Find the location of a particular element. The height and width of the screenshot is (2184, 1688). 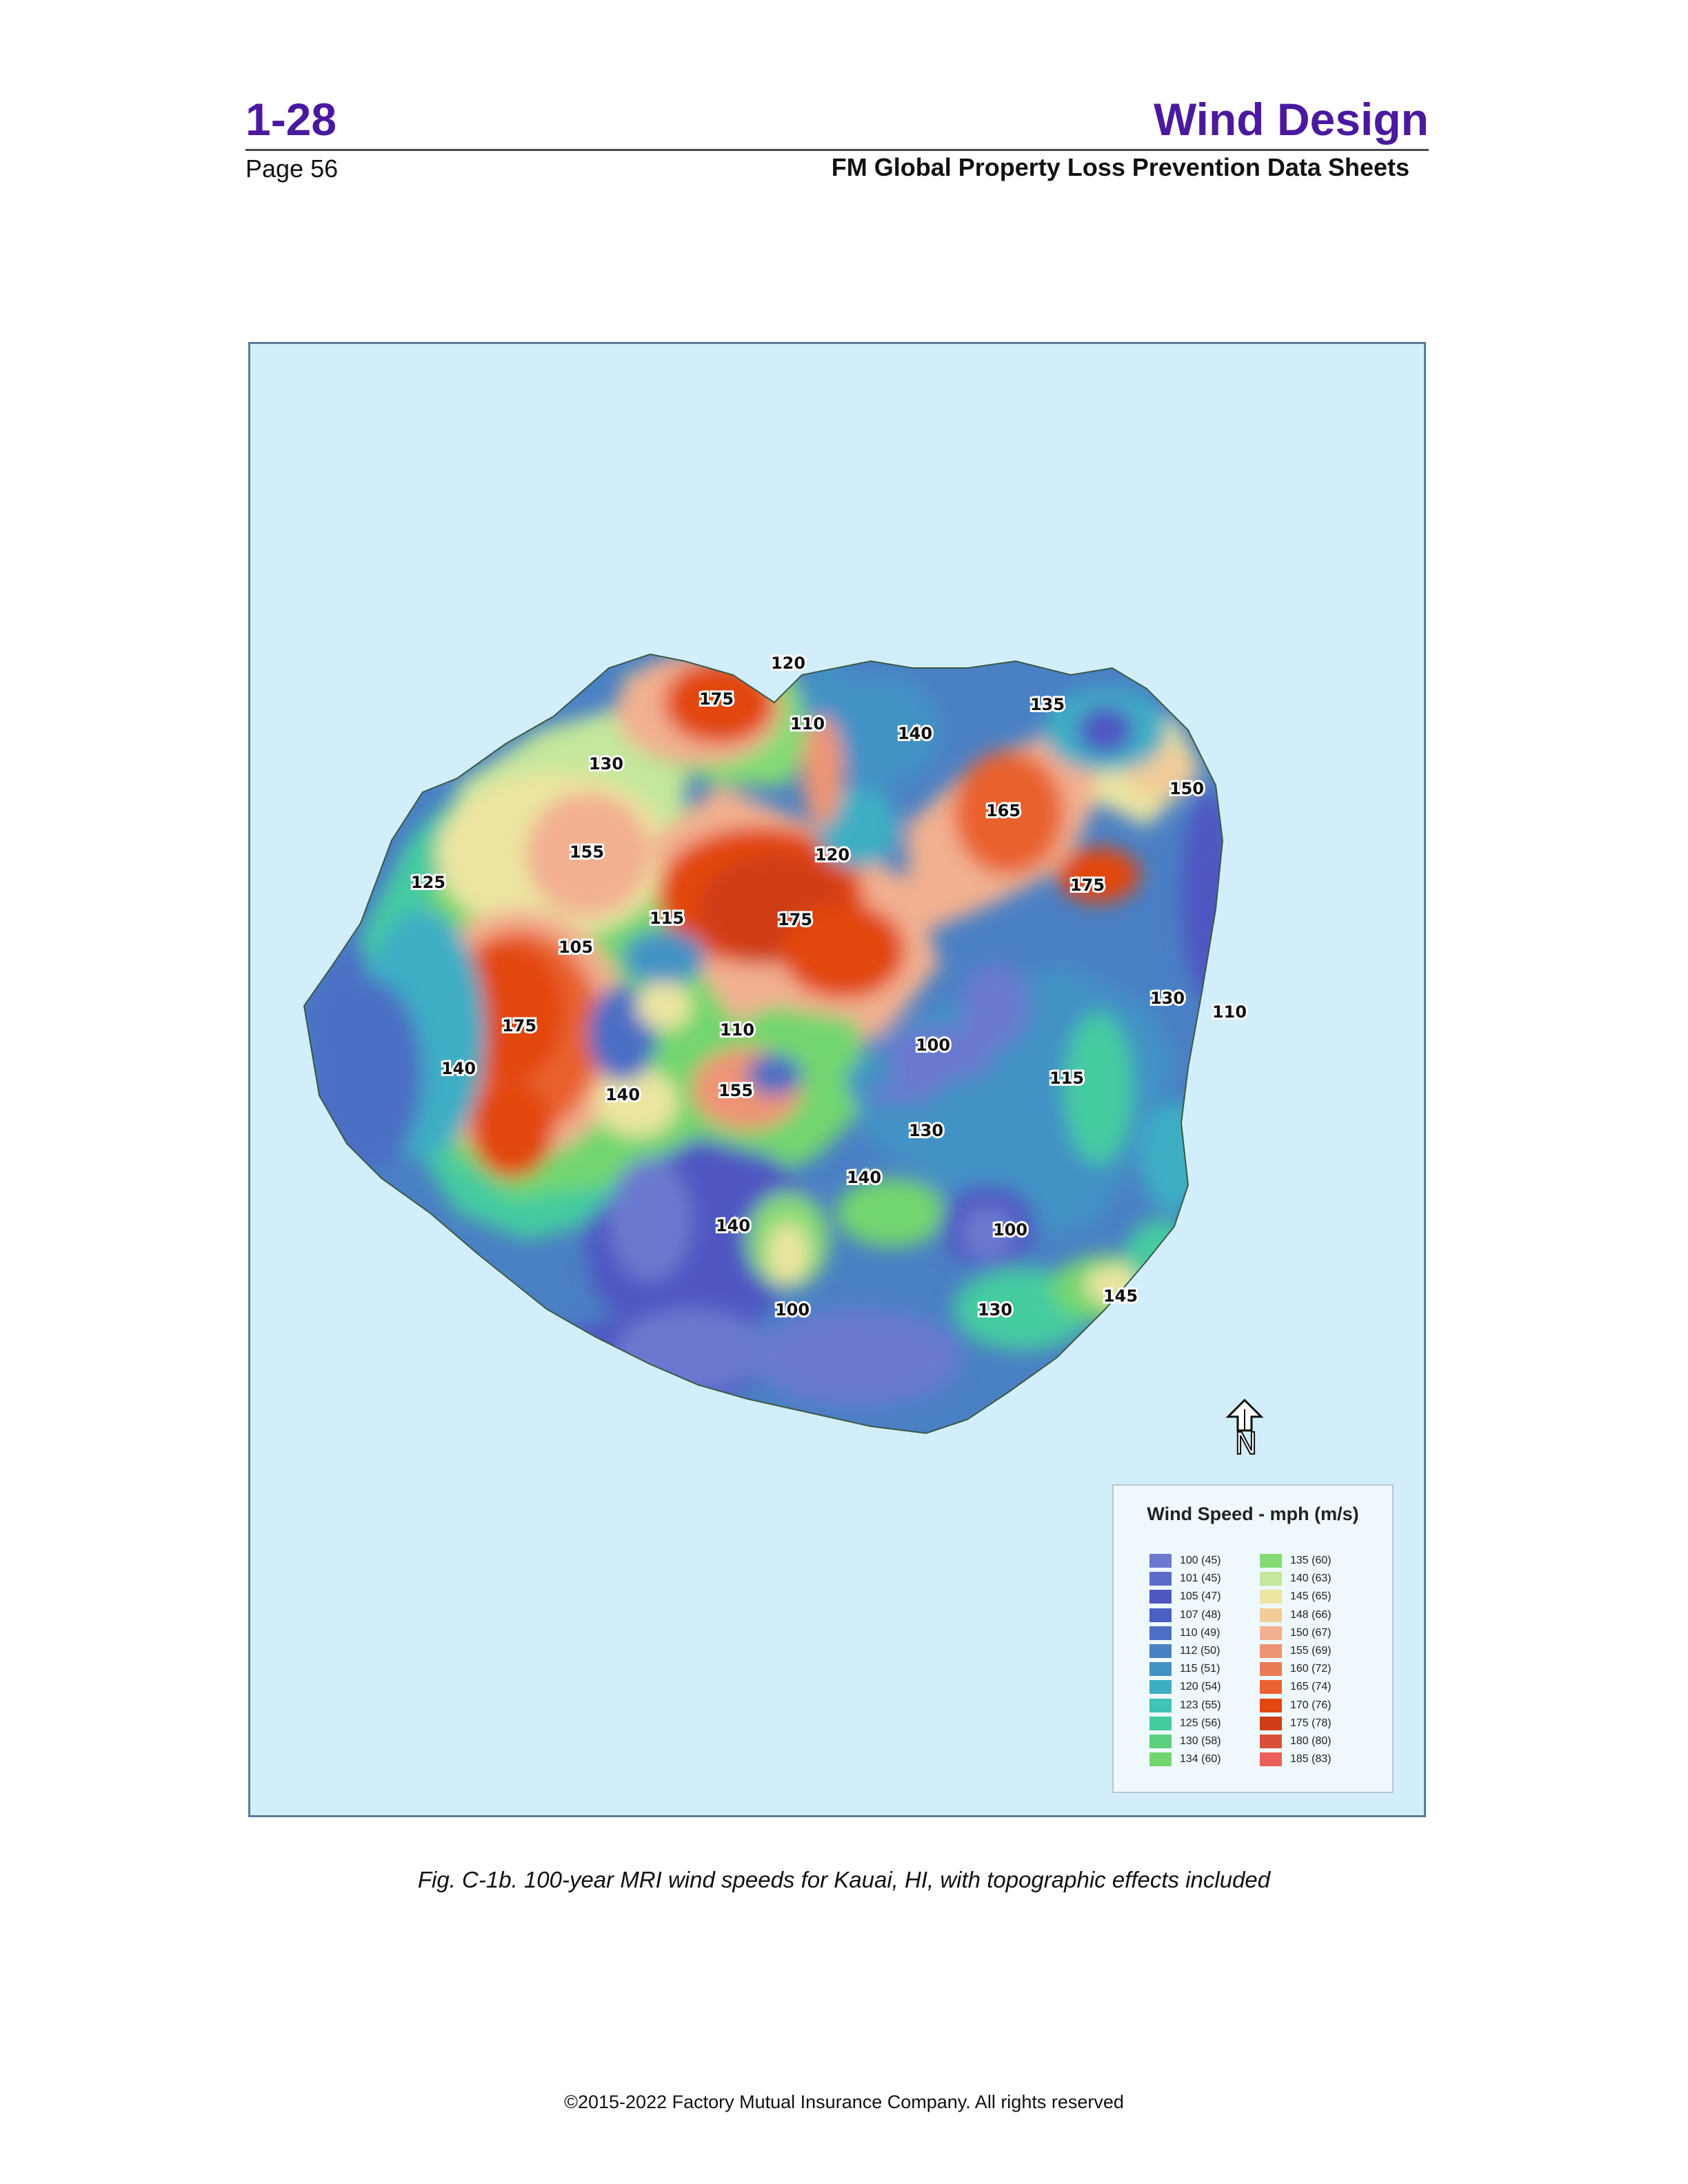

legend-label: 145 (65) is located at coordinates (1311, 1597).